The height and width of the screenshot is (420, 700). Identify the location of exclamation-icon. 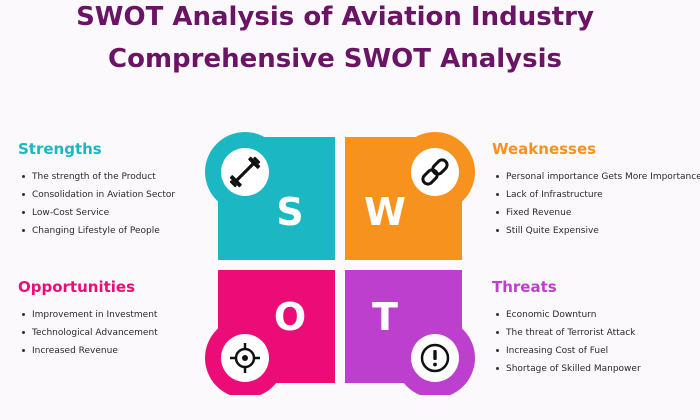
(435, 358).